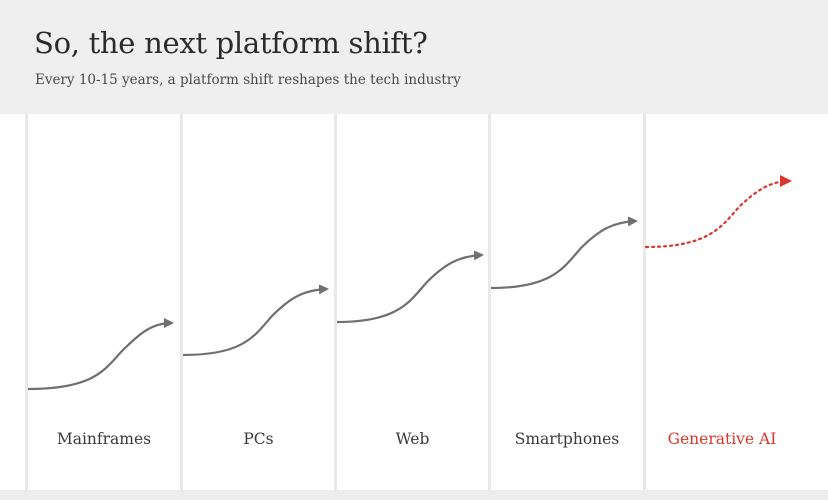 This screenshot has width=828, height=500. What do you see at coordinates (104, 439) in the screenshot?
I see `shift-label-mainframes: Mainframes` at bounding box center [104, 439].